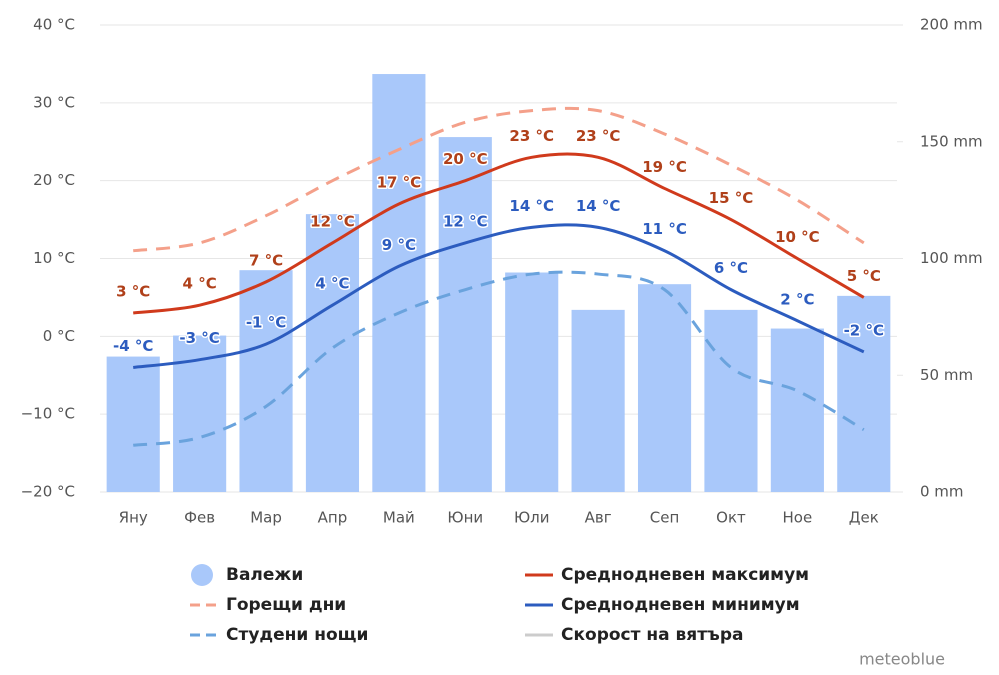  Describe the element at coordinates (54, 258) in the screenshot. I see `y-tick-label: 10 °C` at that location.